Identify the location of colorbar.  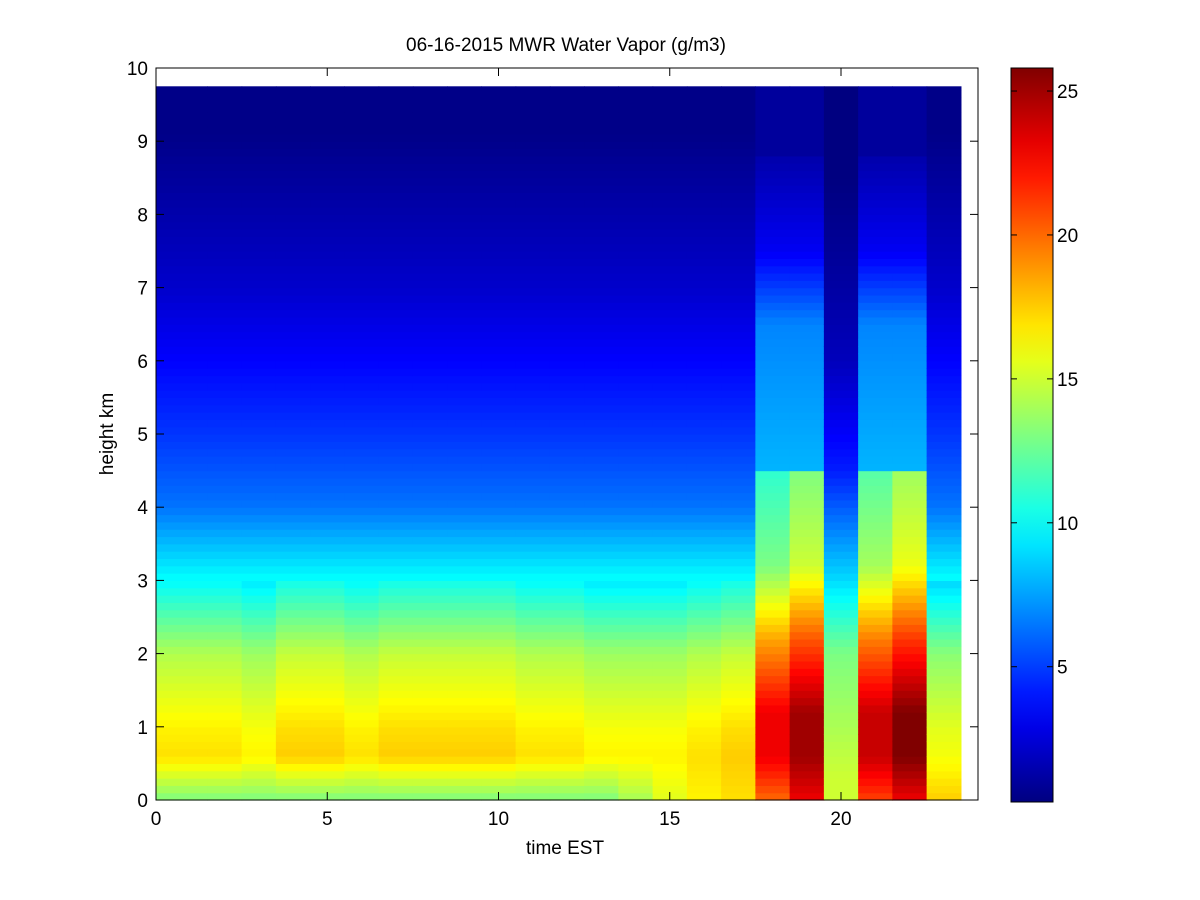
(1032, 435).